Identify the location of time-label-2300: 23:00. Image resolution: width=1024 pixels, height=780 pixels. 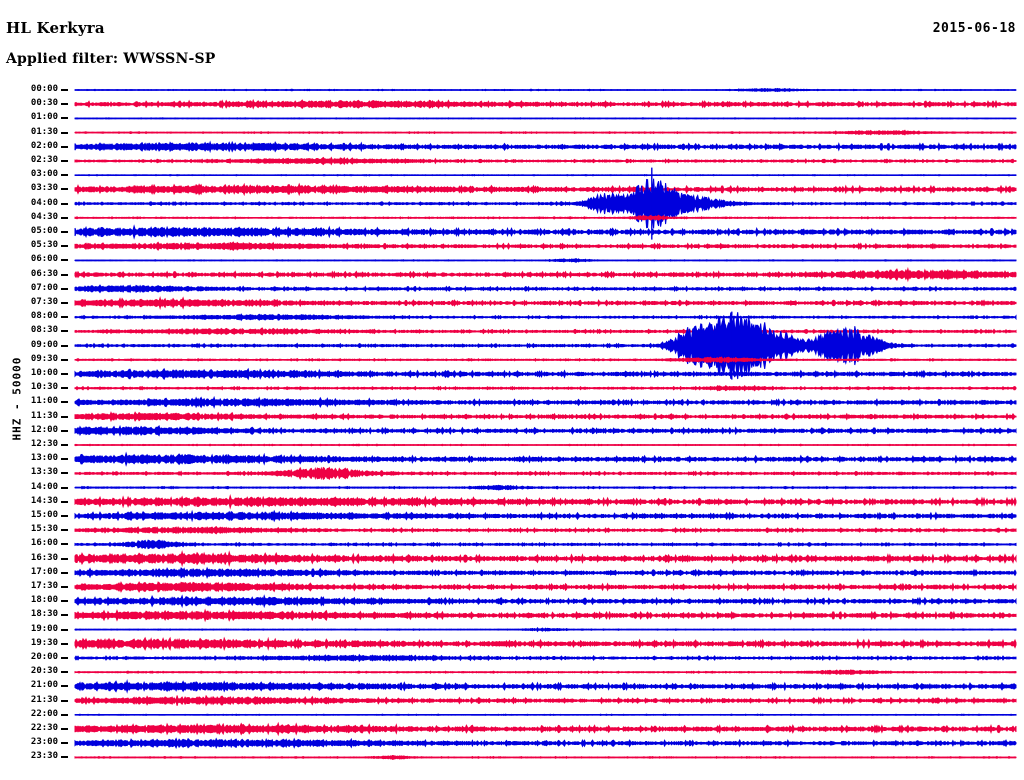
(44, 742).